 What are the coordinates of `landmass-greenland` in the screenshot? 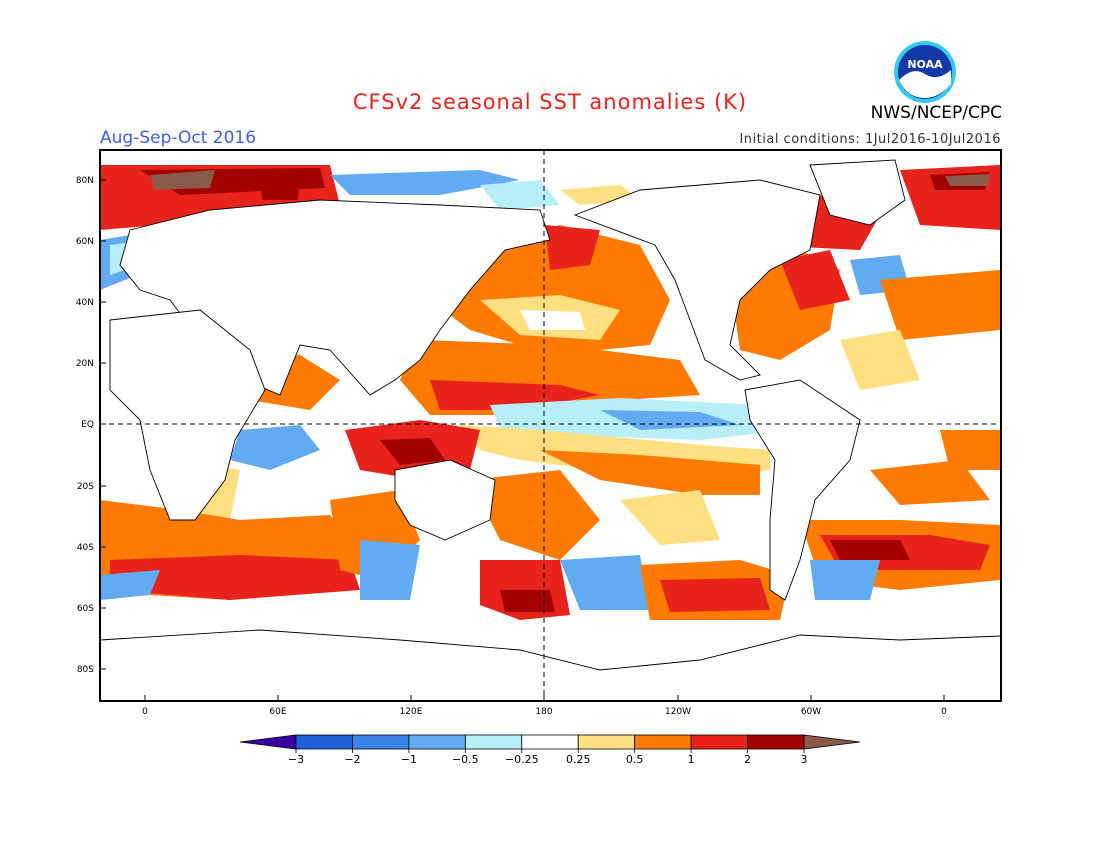 It's located at (857, 192).